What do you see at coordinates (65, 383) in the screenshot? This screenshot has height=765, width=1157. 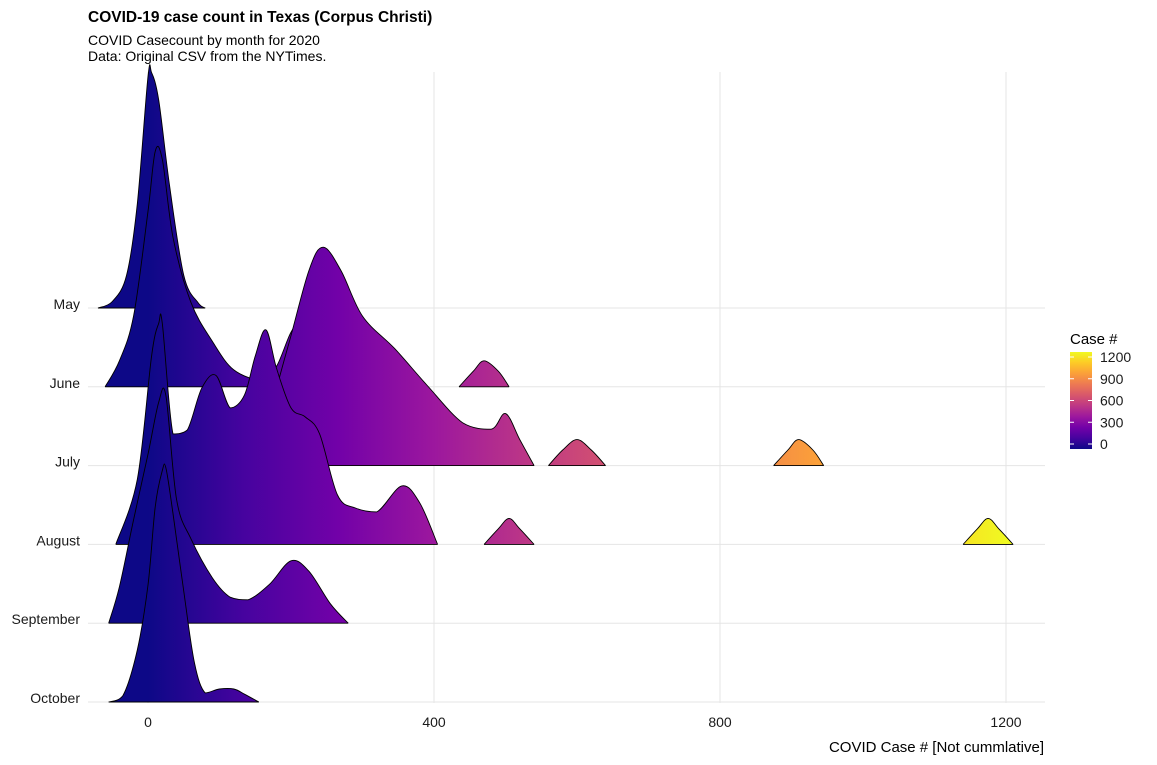 I see `y-tick-label: June` at bounding box center [65, 383].